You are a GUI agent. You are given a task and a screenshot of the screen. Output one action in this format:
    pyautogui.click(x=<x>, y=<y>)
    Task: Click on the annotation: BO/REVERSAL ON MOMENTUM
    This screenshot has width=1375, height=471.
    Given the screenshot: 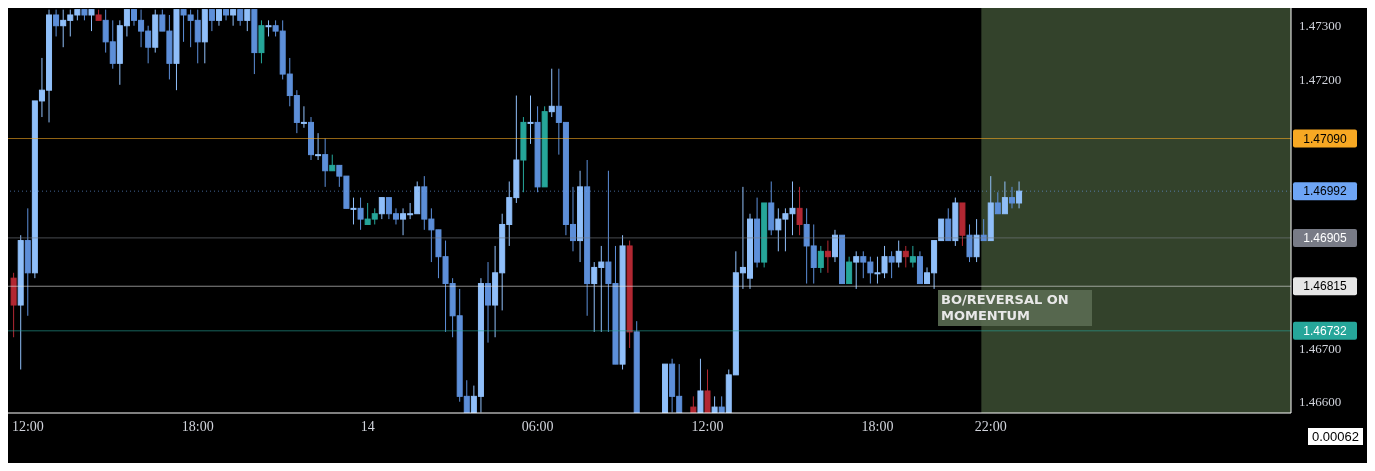 What is the action you would take?
    pyautogui.click(x=1015, y=308)
    